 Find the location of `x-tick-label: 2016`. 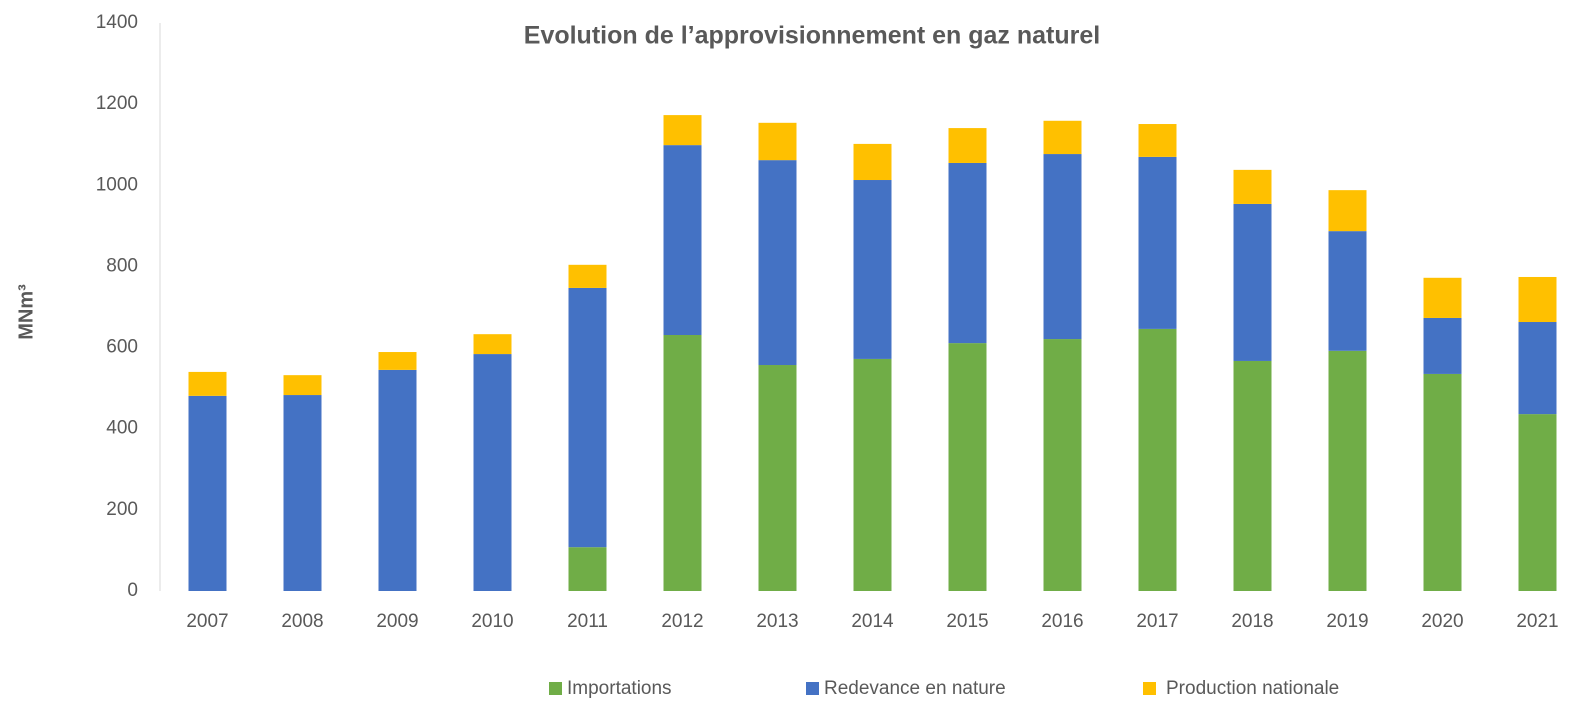

x-tick-label: 2016 is located at coordinates (1062, 621).